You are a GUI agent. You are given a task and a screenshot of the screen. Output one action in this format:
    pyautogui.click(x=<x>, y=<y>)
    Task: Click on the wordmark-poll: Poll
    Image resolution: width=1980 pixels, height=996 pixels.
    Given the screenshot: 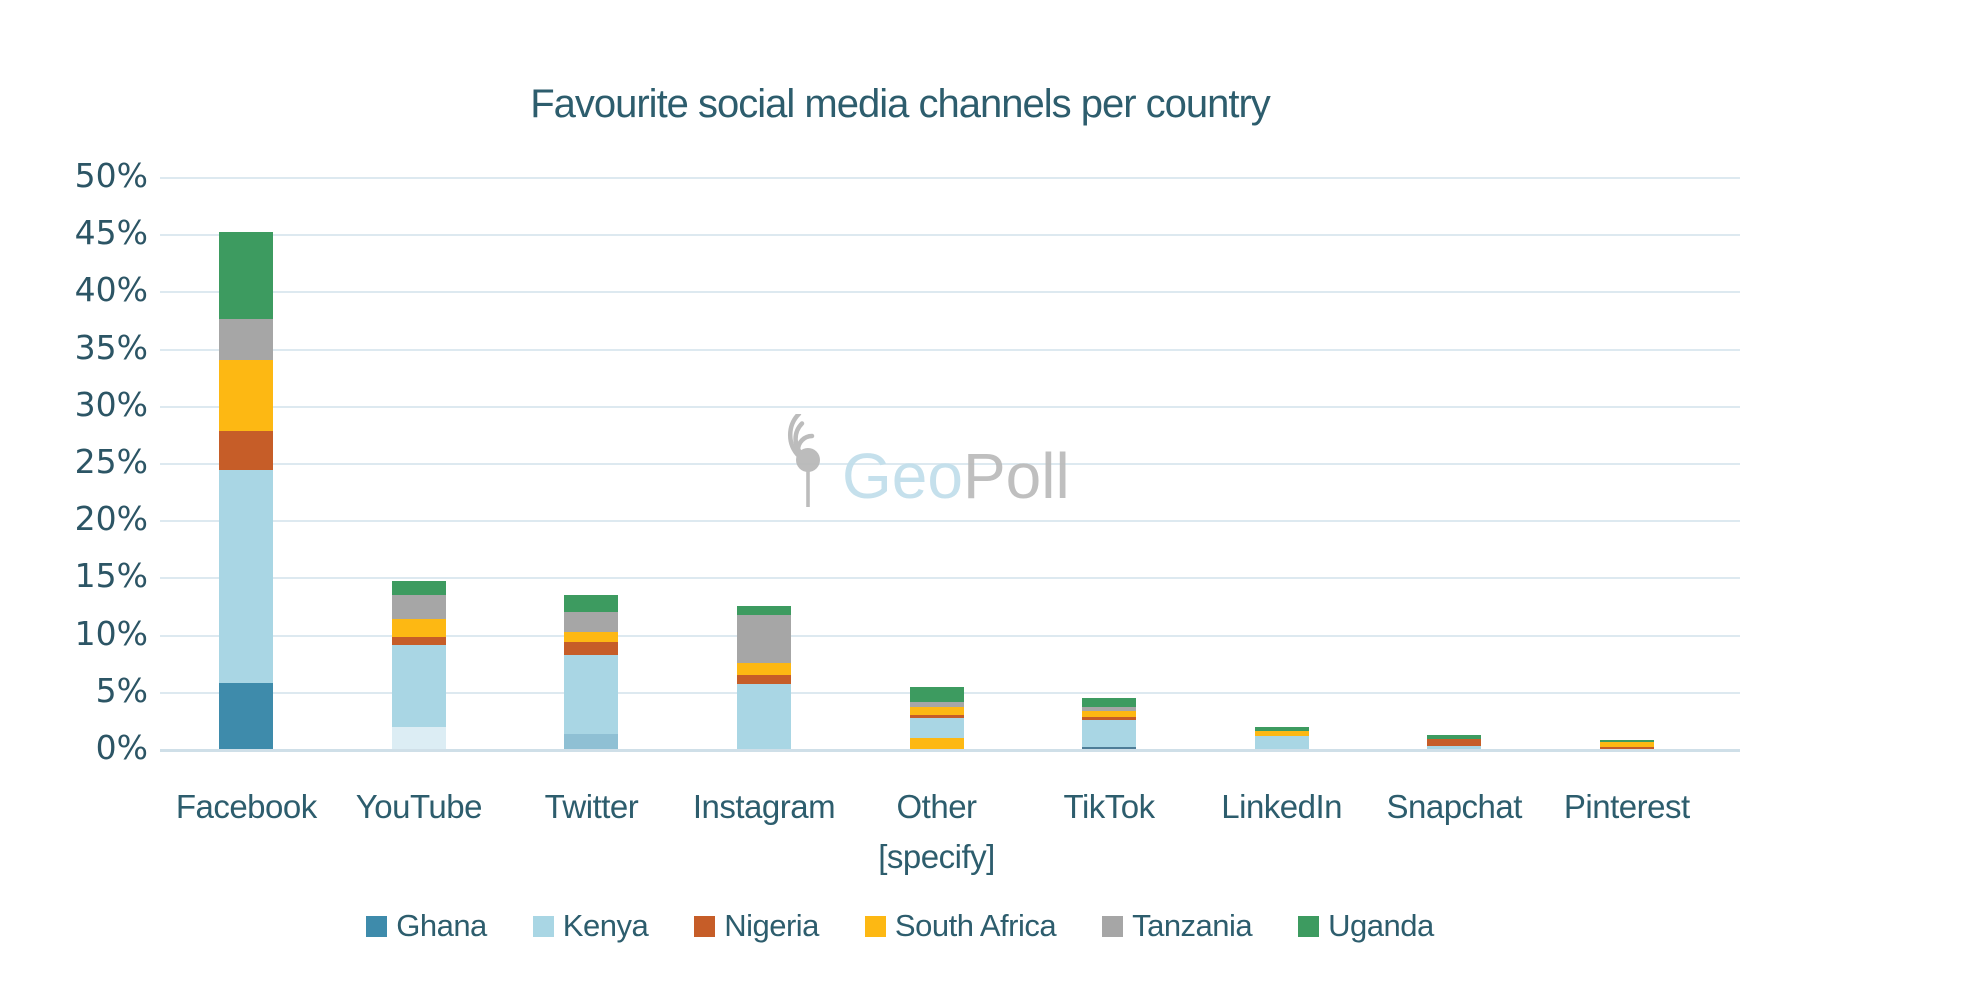 What is the action you would take?
    pyautogui.click(x=1016, y=476)
    